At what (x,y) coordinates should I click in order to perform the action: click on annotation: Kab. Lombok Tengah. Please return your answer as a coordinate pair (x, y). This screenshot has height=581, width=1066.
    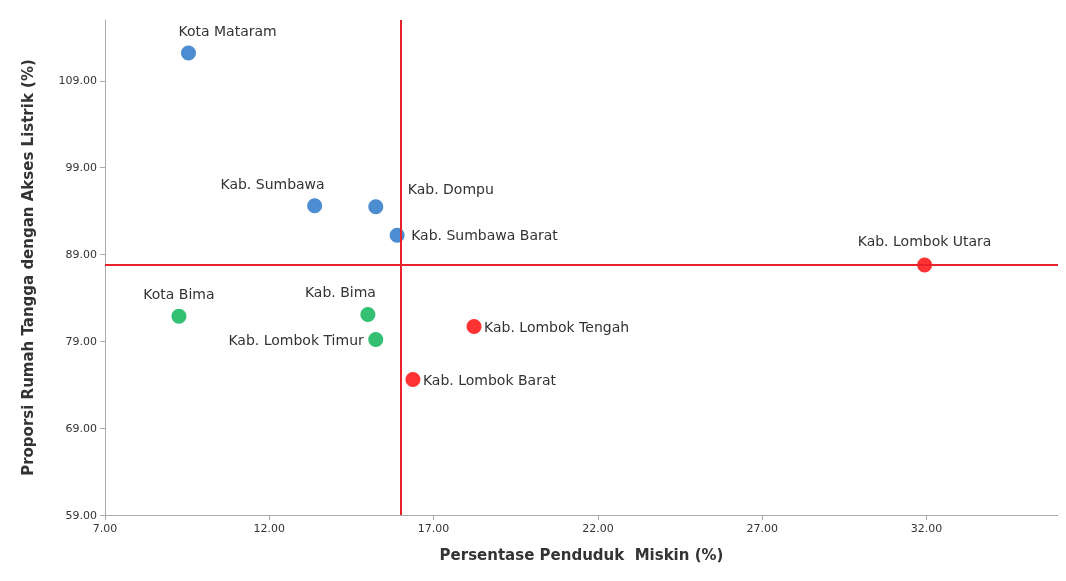
    Looking at the image, I should click on (557, 326).